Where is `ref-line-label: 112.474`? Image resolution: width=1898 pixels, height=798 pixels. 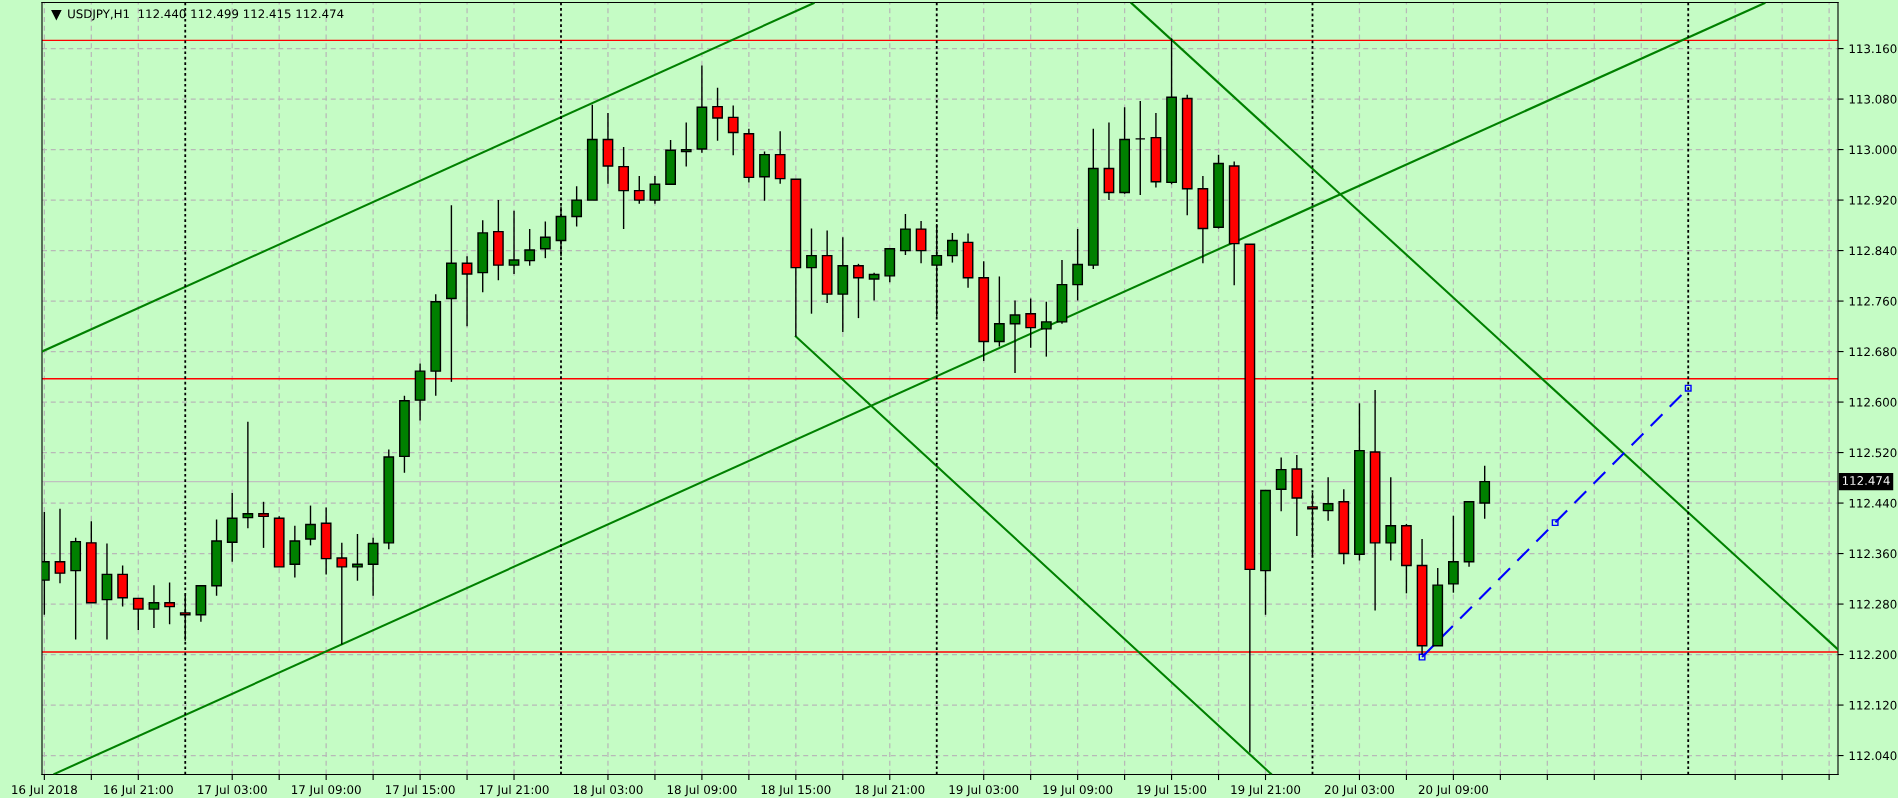
ref-line-label: 112.474 is located at coordinates (1866, 480).